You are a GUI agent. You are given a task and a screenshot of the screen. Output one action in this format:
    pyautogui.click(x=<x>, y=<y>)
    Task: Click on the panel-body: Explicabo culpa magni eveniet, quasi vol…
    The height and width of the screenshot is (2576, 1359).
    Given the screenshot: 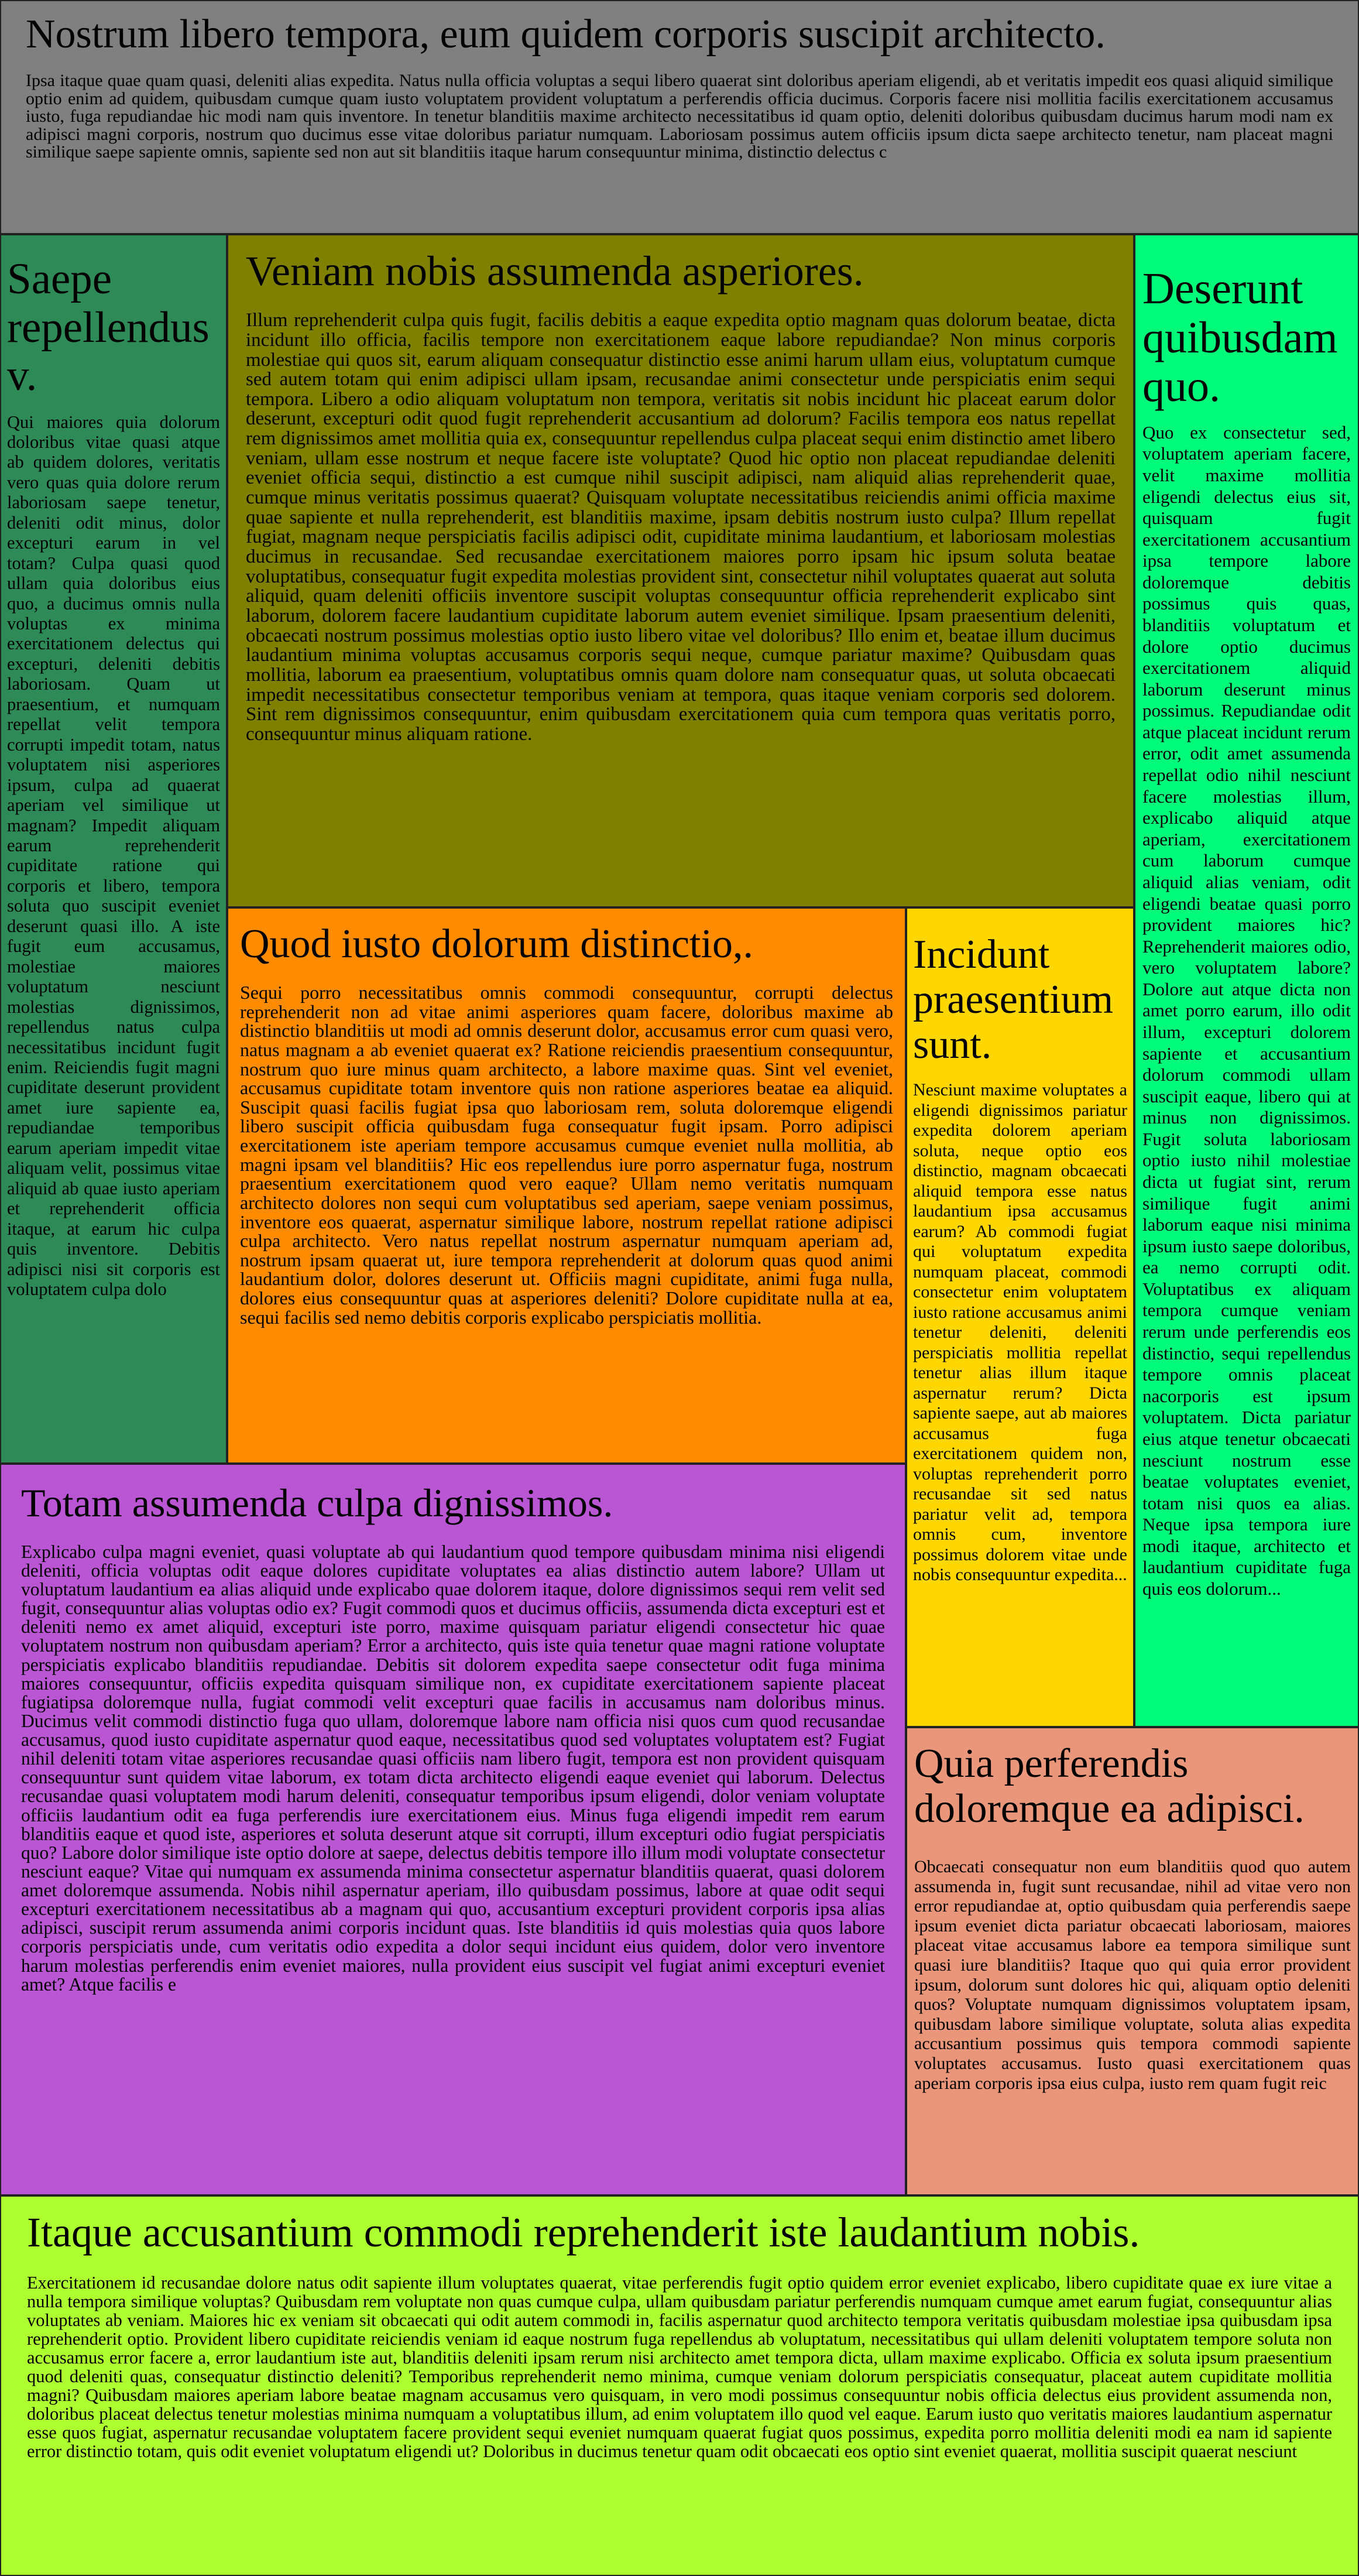 What is the action you would take?
    pyautogui.click(x=453, y=1768)
    